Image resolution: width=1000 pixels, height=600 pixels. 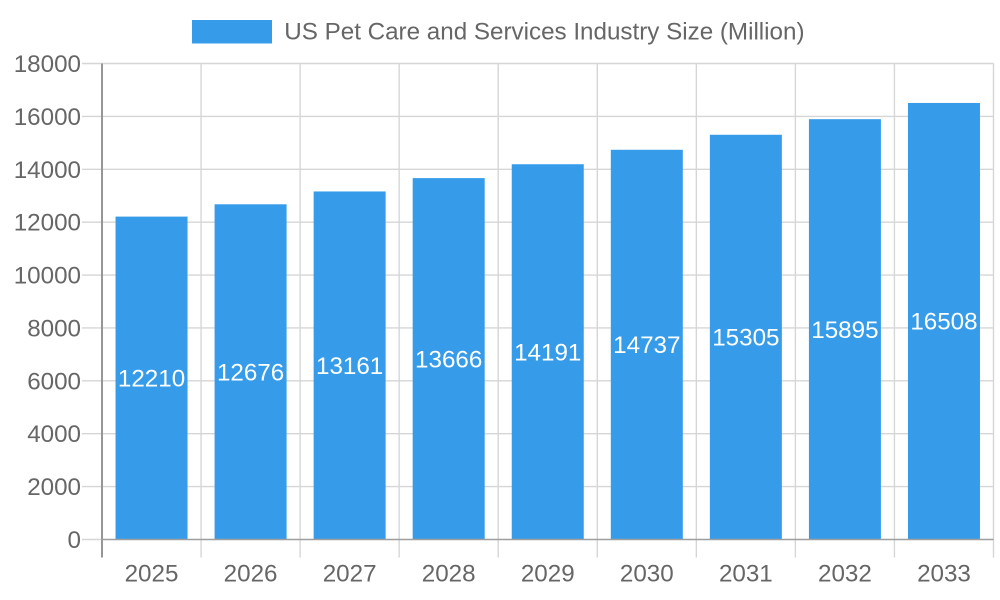 I want to click on svg-text: 2028, so click(x=449, y=573).